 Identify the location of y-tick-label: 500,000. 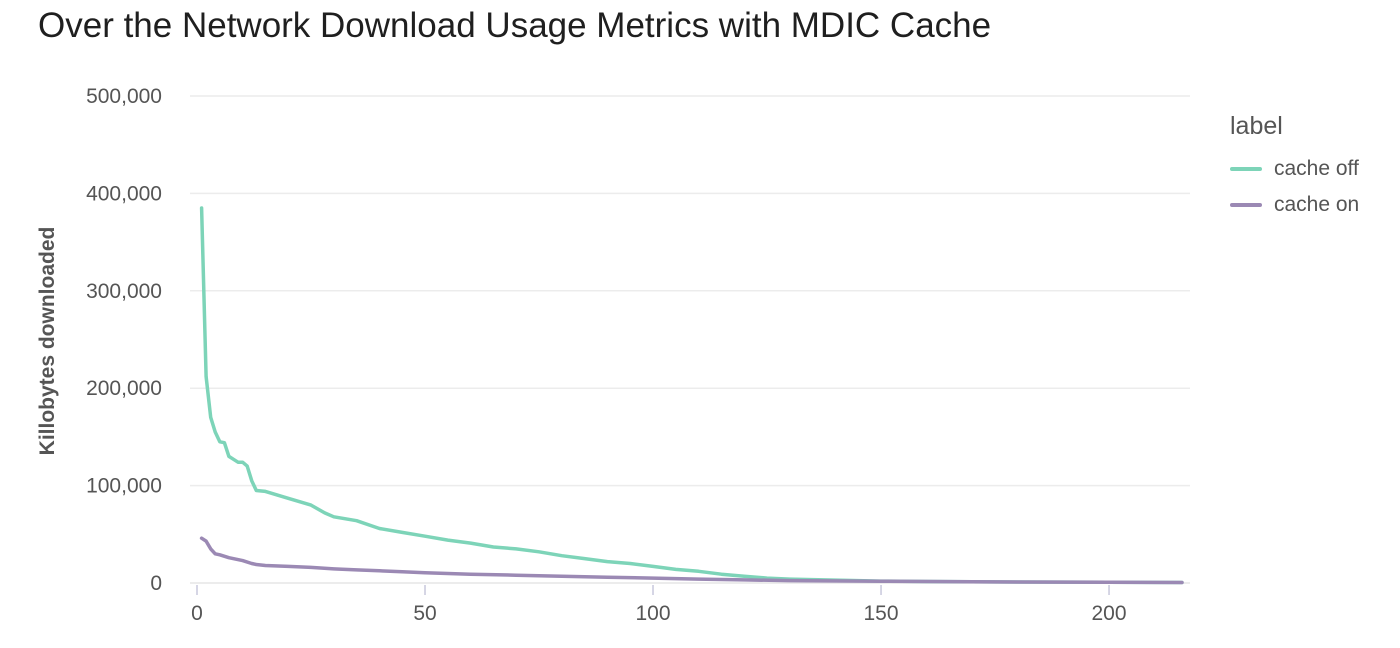
(124, 96).